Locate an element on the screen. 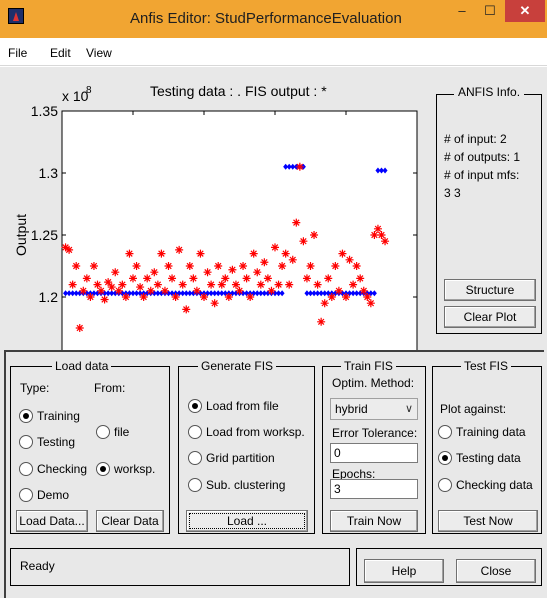 This screenshot has height=598, width=547. radio-training-label: Training is located at coordinates (58, 416).